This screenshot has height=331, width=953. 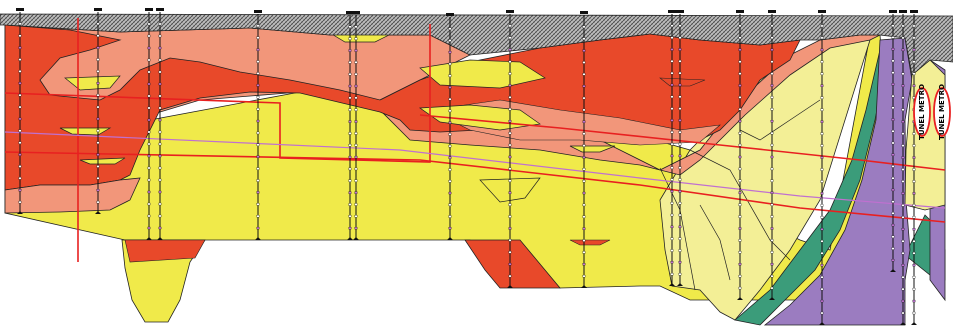 I want to click on clay-pocket-middle, so click(x=512, y=264).